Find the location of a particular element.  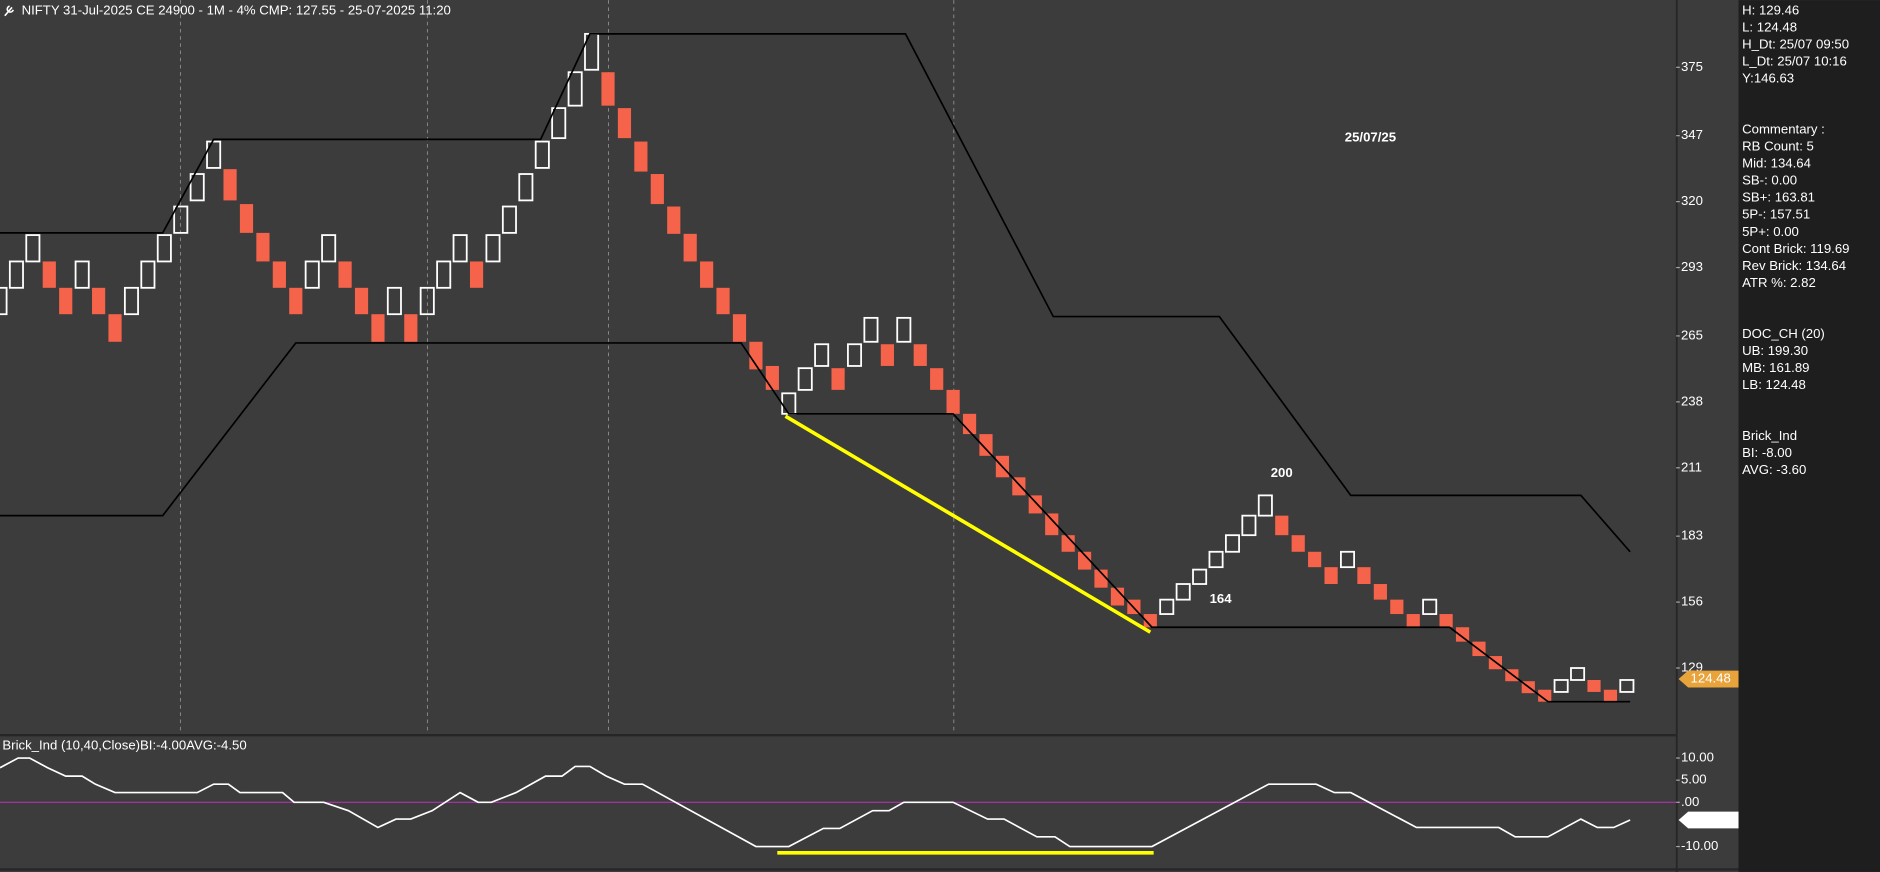

y-tick-label: -10.00 is located at coordinates (1699, 845).